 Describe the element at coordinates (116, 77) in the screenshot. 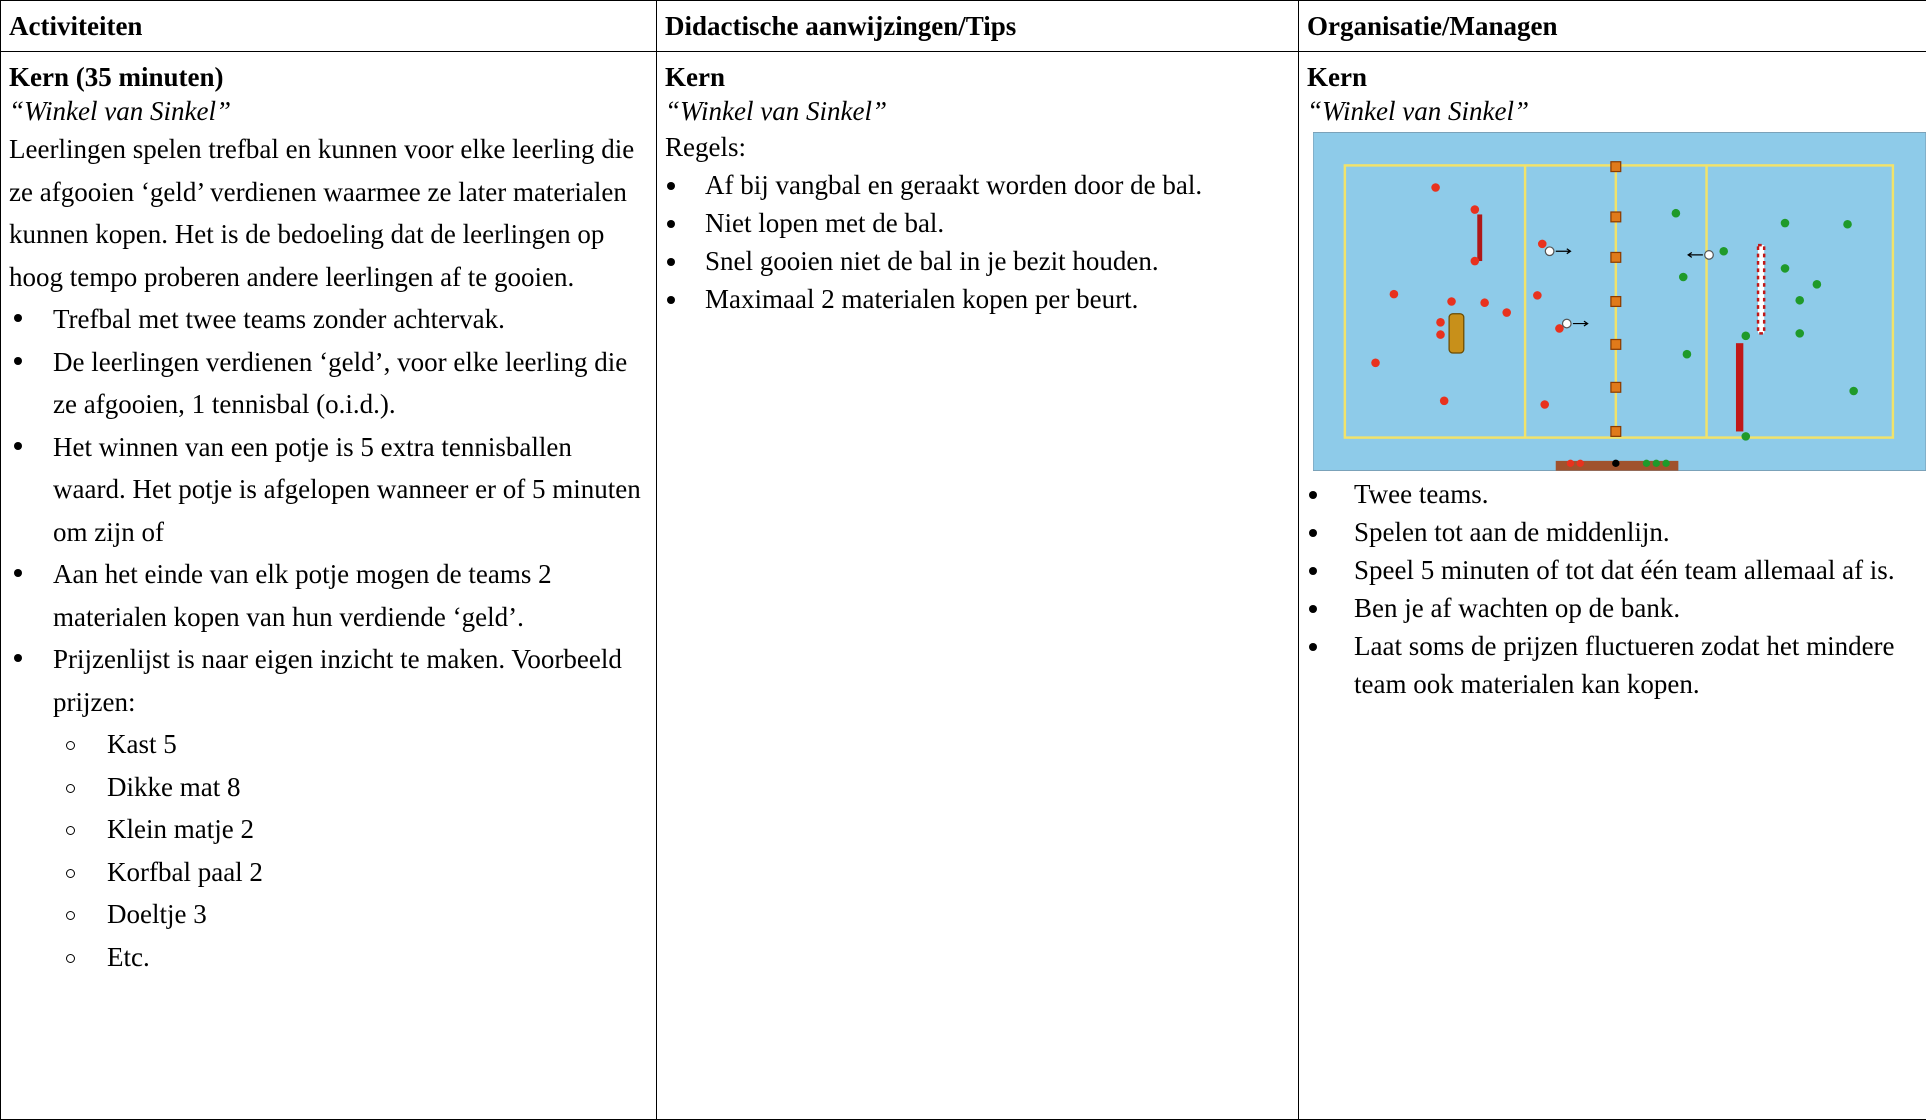

I see `cell-heading: Kern (35 minuten)` at that location.